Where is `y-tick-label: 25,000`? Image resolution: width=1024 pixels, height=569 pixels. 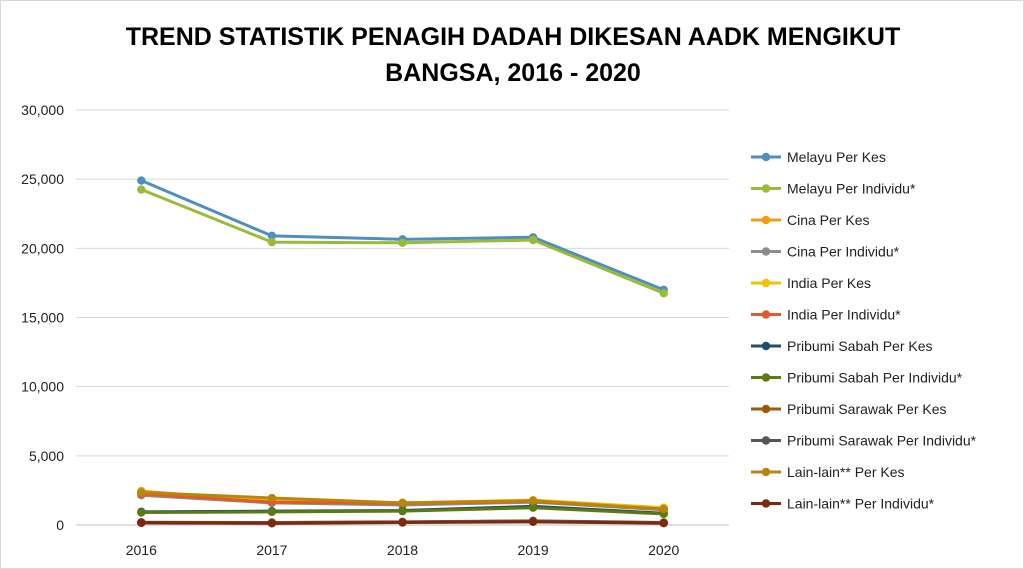
y-tick-label: 25,000 is located at coordinates (42, 179).